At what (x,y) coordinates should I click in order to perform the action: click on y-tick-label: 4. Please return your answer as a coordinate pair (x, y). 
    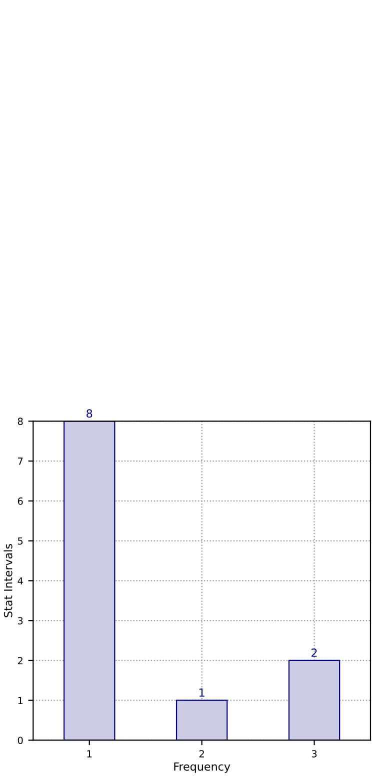
    Looking at the image, I should click on (20, 580).